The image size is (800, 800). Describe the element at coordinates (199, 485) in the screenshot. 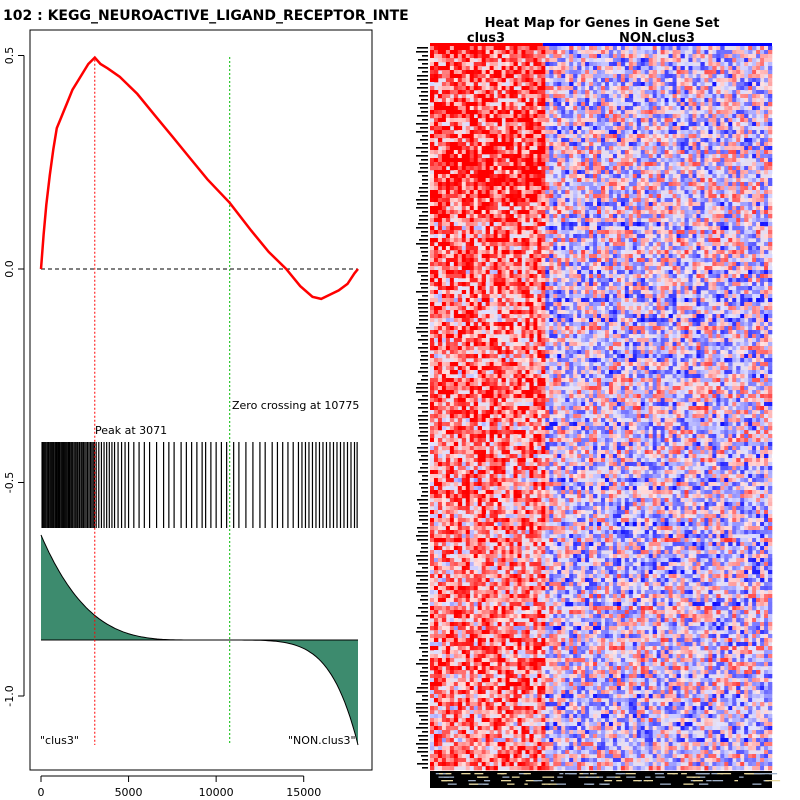

I see `hit-marks` at that location.